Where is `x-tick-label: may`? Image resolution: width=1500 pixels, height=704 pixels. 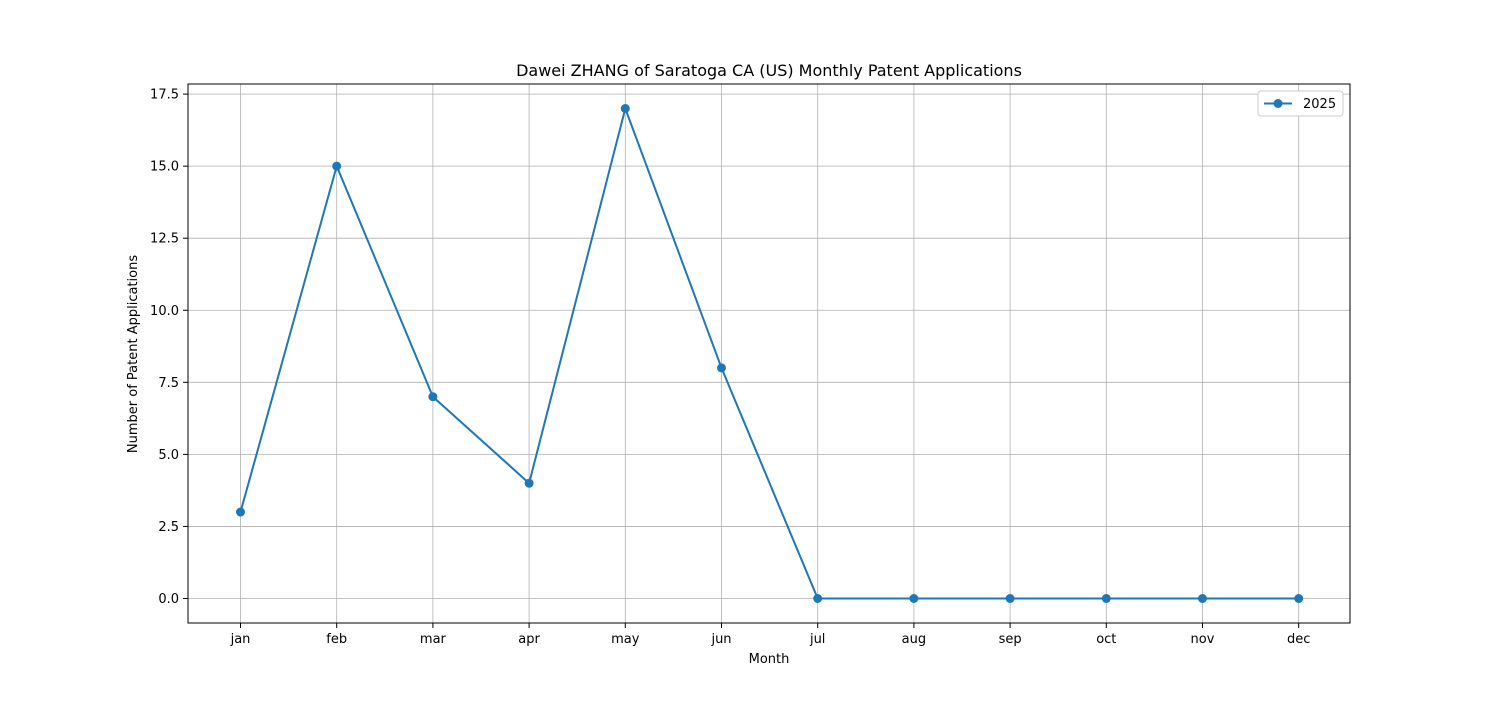 x-tick-label: may is located at coordinates (625, 639).